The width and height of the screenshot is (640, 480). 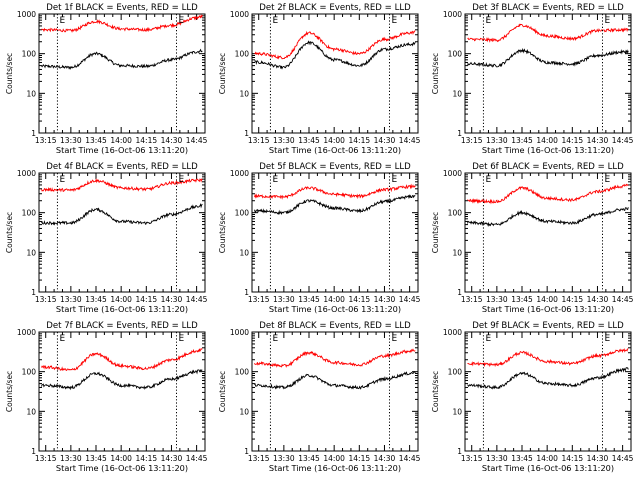 What do you see at coordinates (548, 326) in the screenshot?
I see `panel-title: Det 9f BLACK = Events, RED = LLD` at bounding box center [548, 326].